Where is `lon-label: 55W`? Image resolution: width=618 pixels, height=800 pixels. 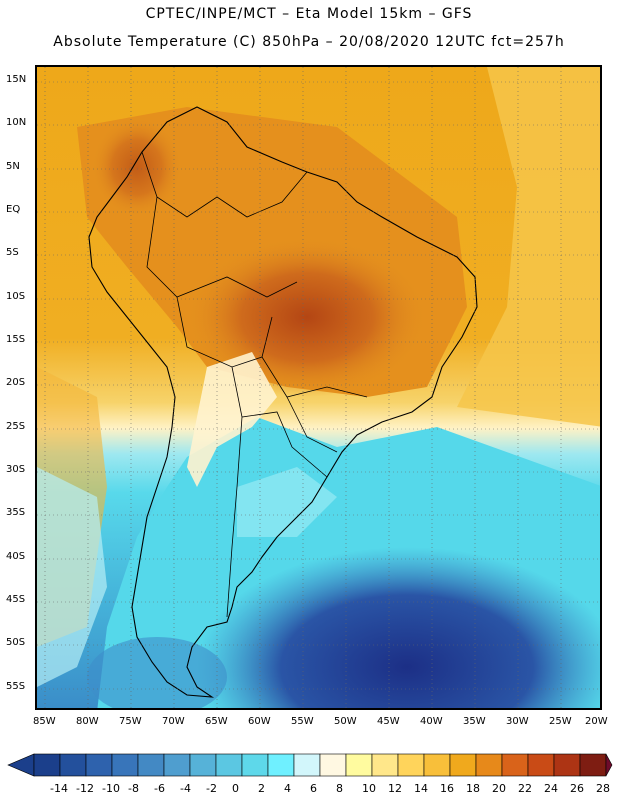
lon-label: 55W is located at coordinates (302, 721).